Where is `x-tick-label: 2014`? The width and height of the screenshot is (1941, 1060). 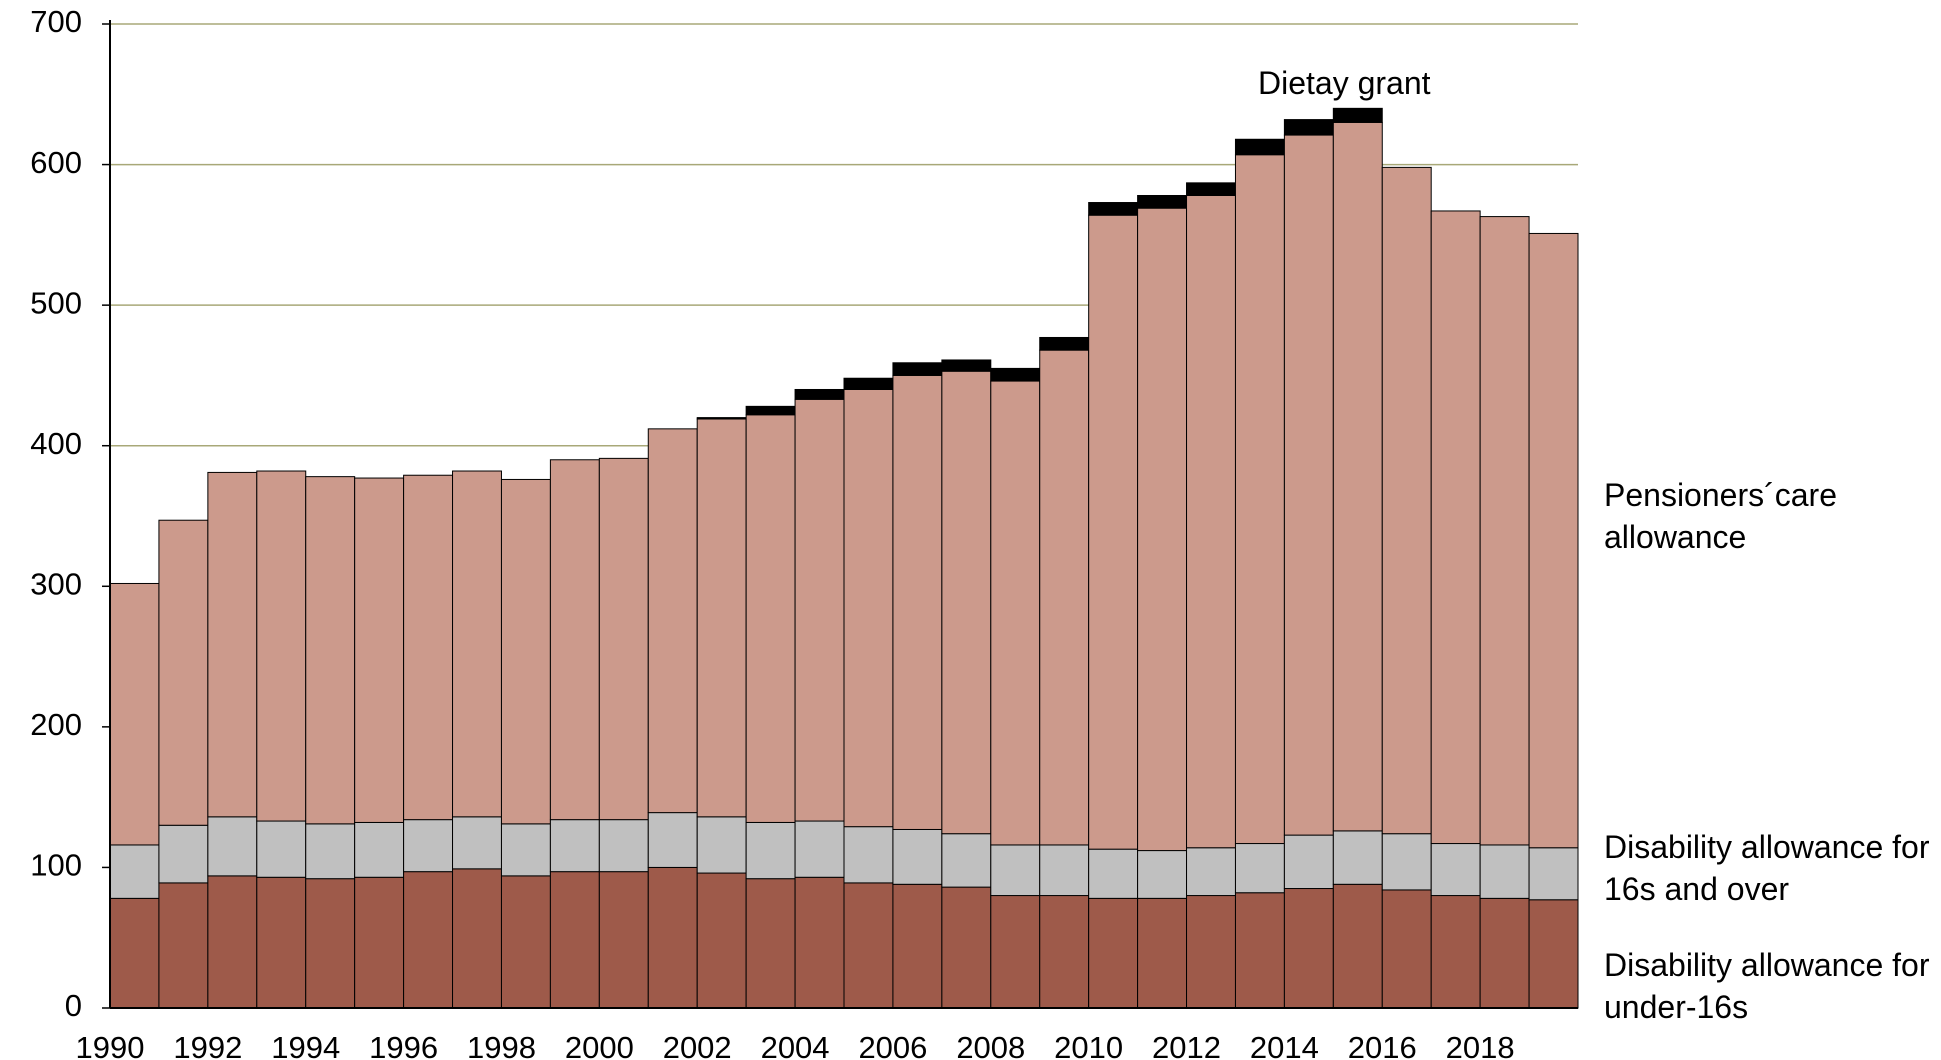 x-tick-label: 2014 is located at coordinates (1284, 1045).